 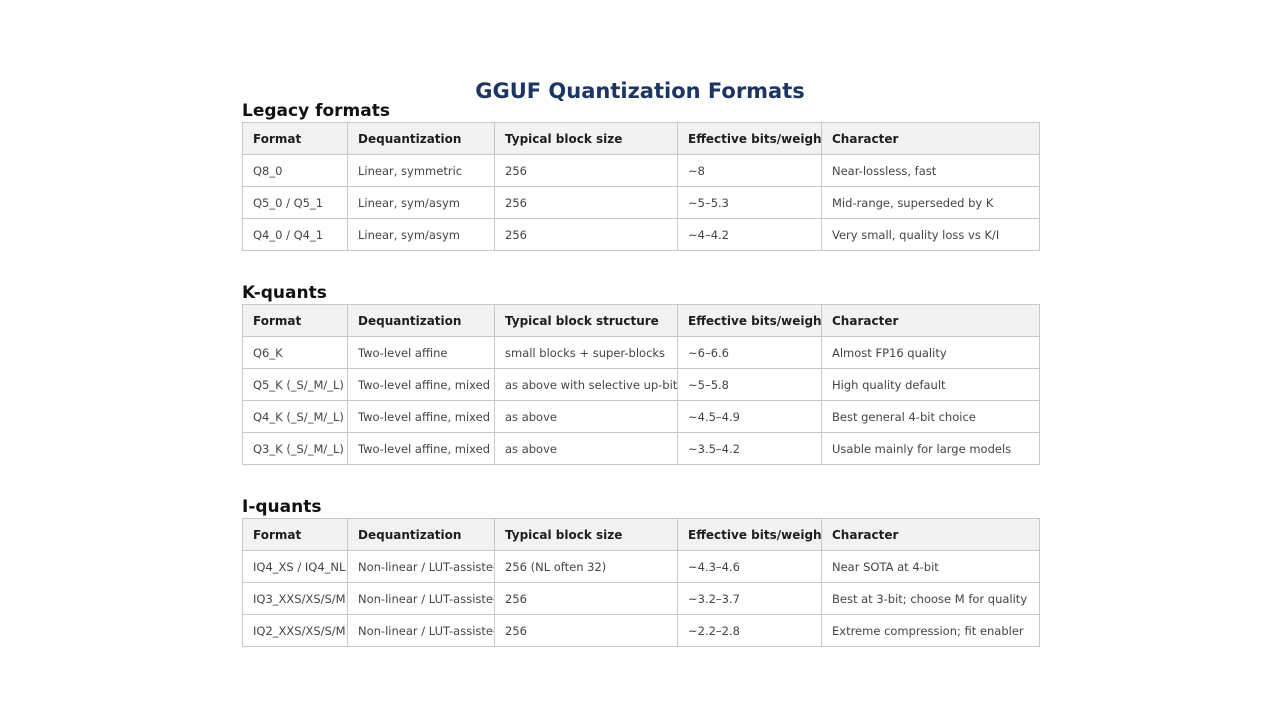 I want to click on cell-bits: ~5–5.8, so click(x=749, y=384).